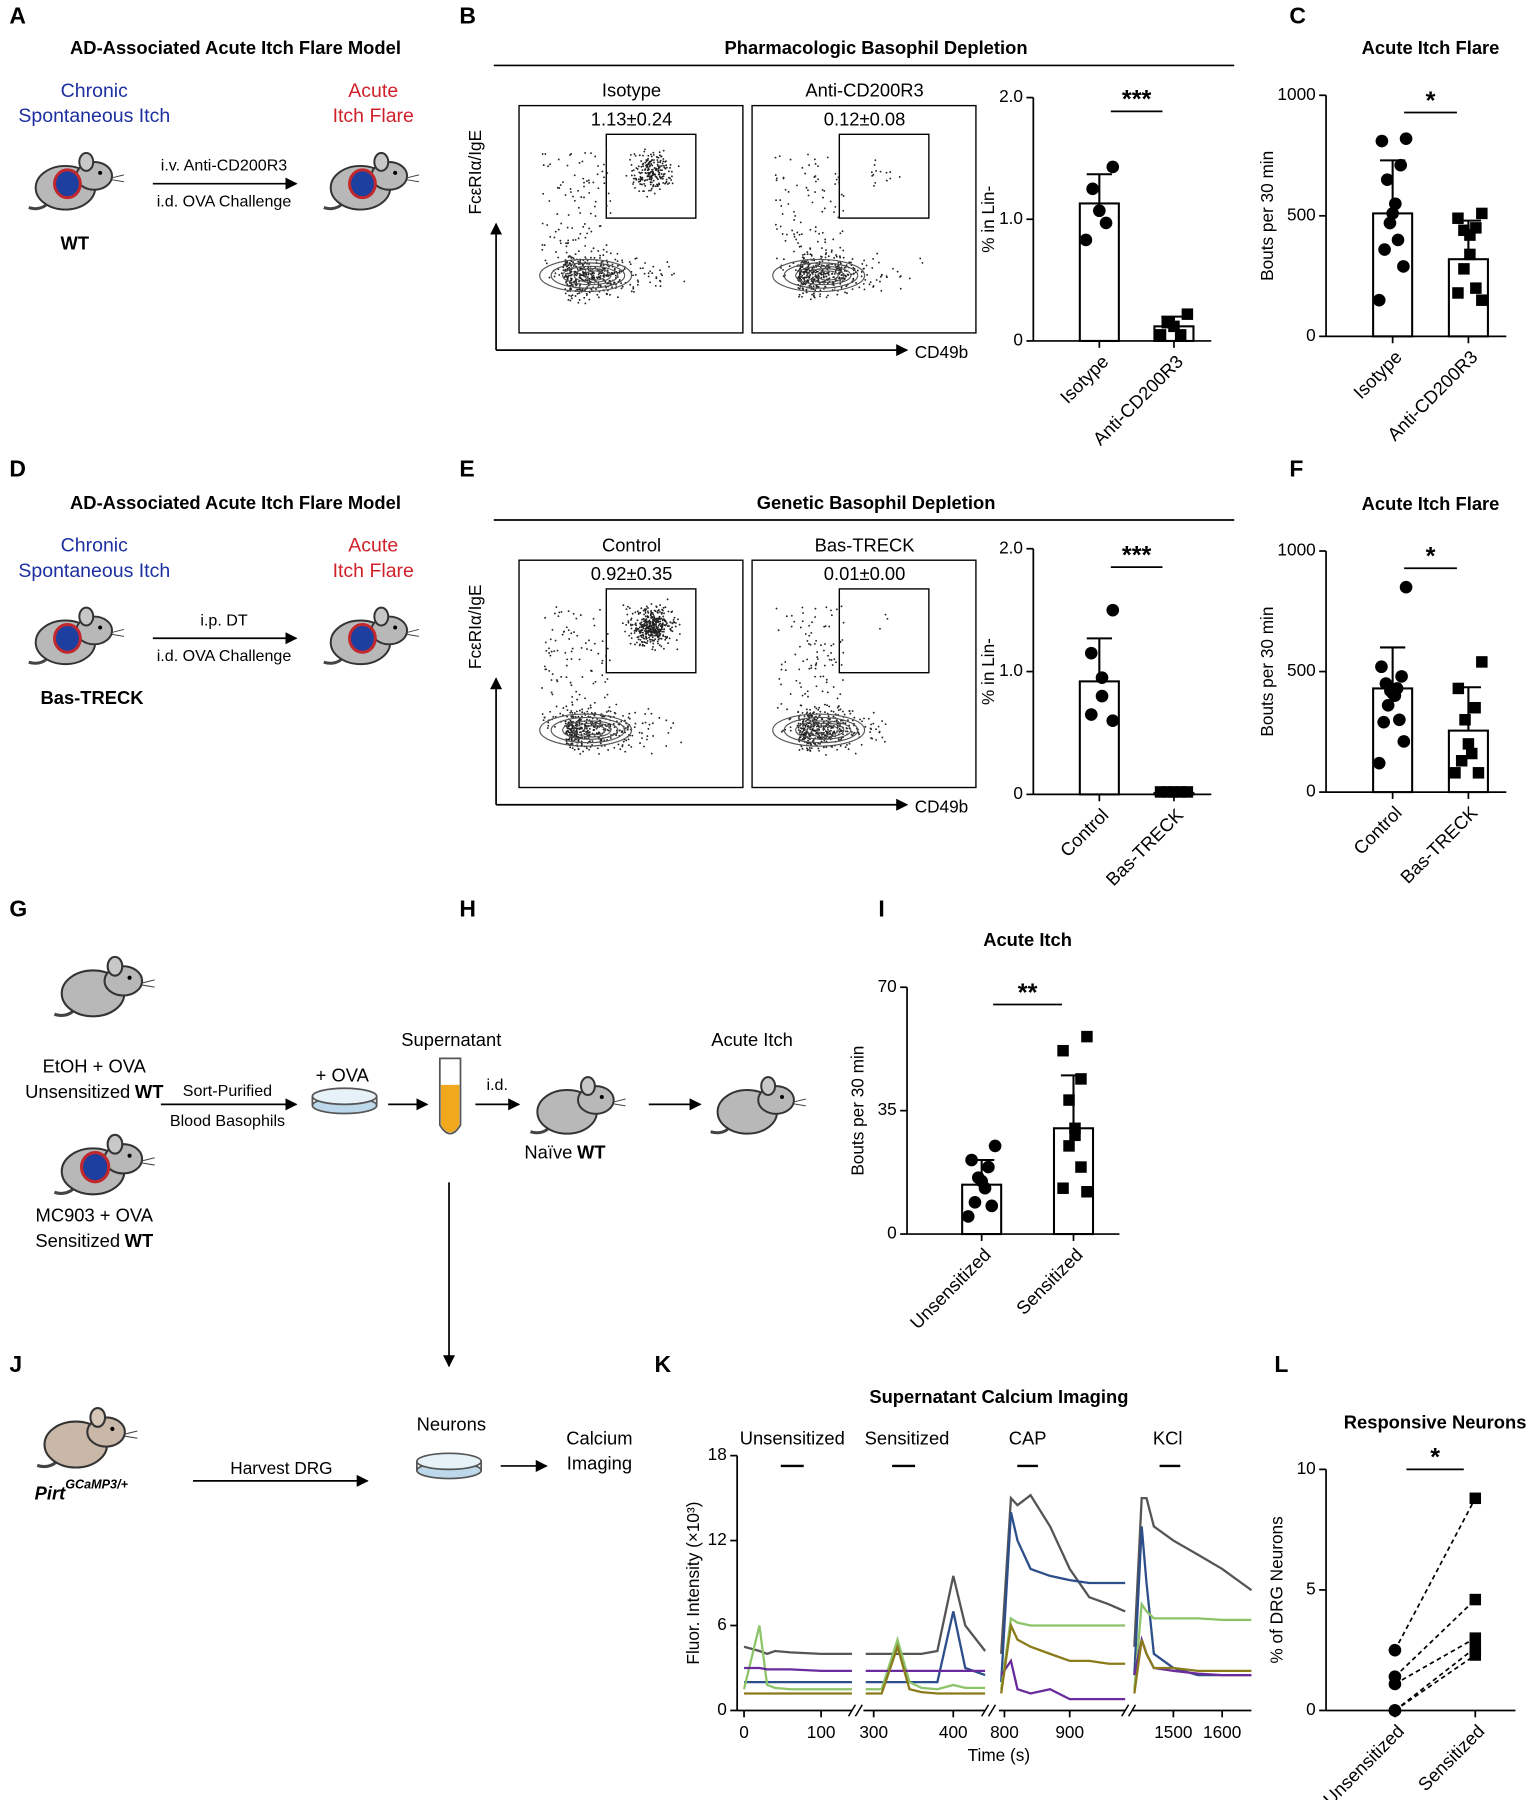 The height and width of the screenshot is (1805, 1534). Describe the element at coordinates (864, 90) in the screenshot. I see `plot-label: Anti-CD200R3` at that location.